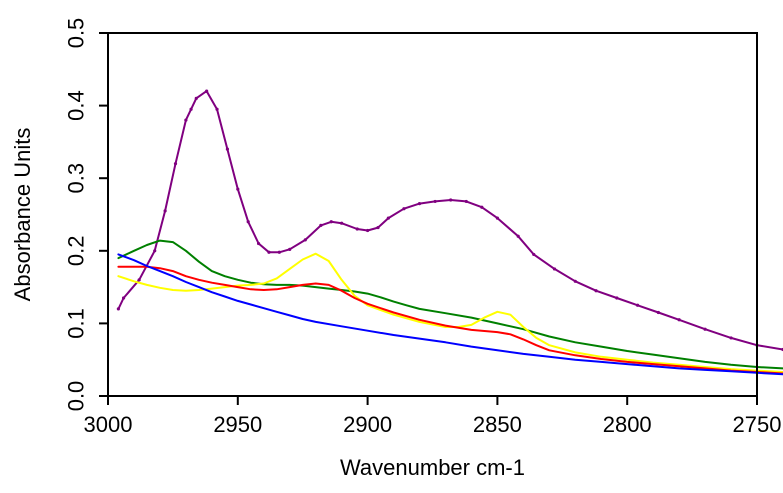 The width and height of the screenshot is (783, 493). I want to click on y-tick-label: 0.3, so click(76, 178).